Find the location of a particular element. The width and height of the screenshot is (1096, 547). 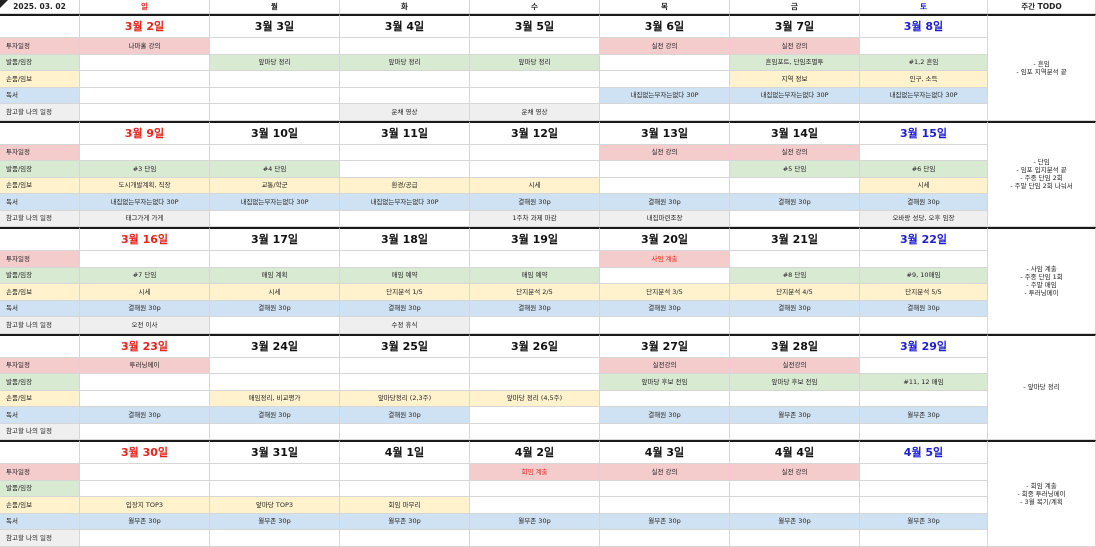

event-cell: 단지분석 1/5 is located at coordinates (405, 292).